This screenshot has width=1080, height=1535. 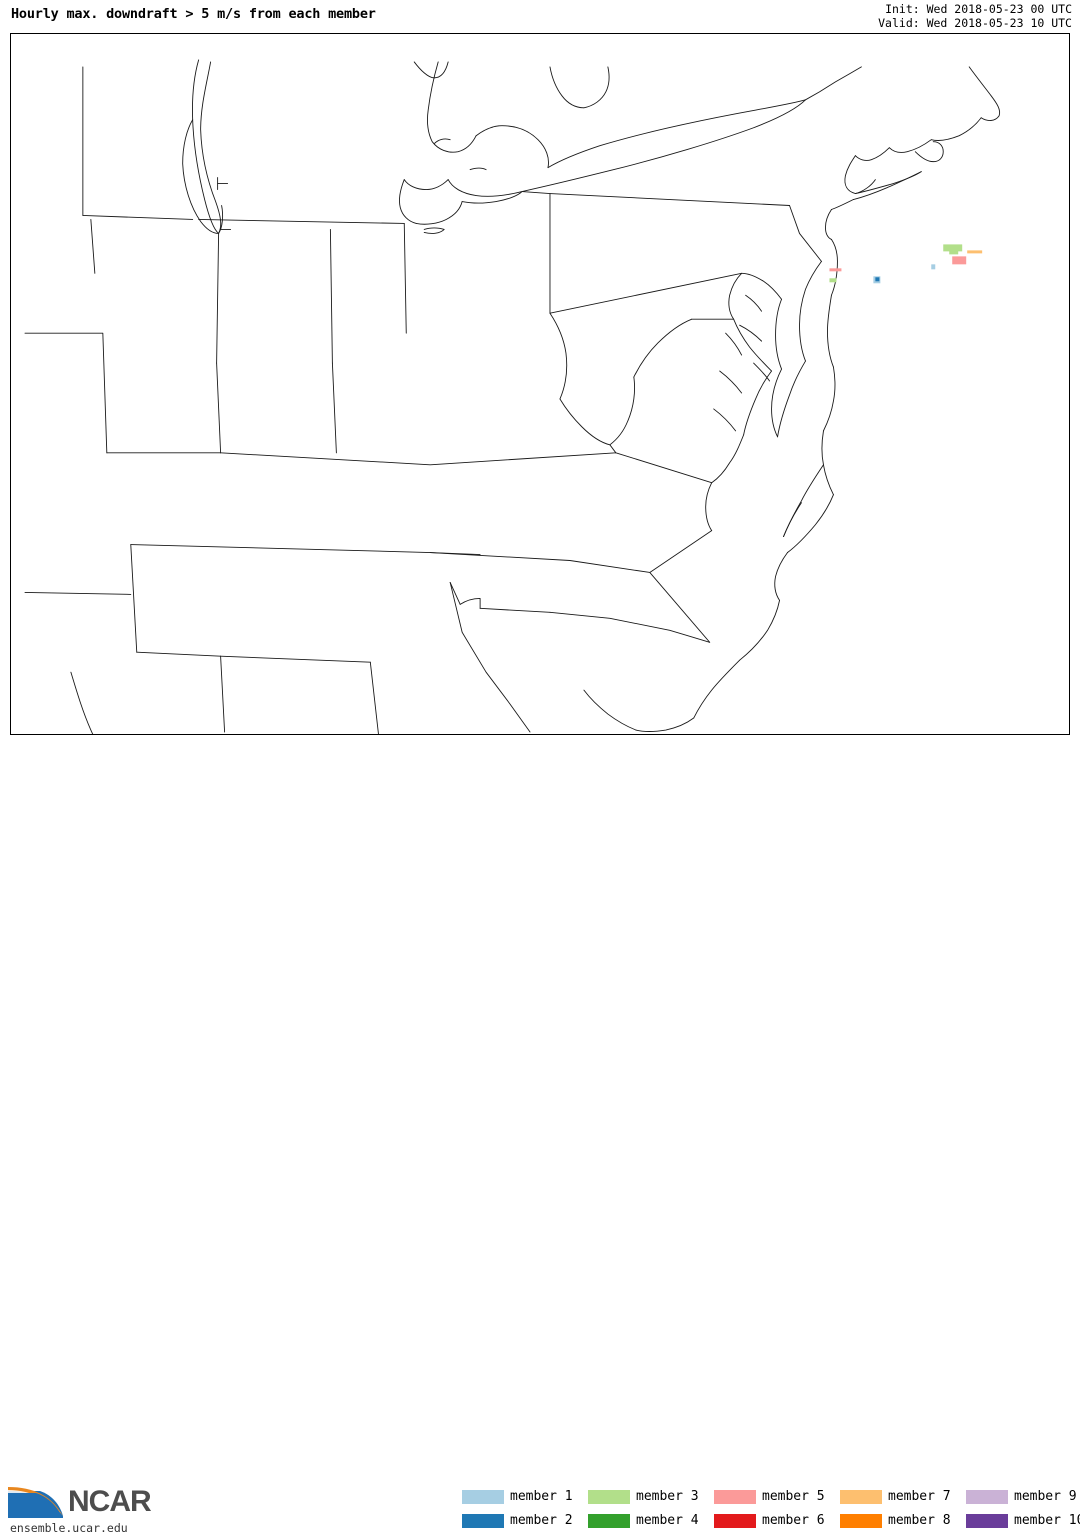 I want to click on legend-label: member 4, so click(x=667, y=1520).